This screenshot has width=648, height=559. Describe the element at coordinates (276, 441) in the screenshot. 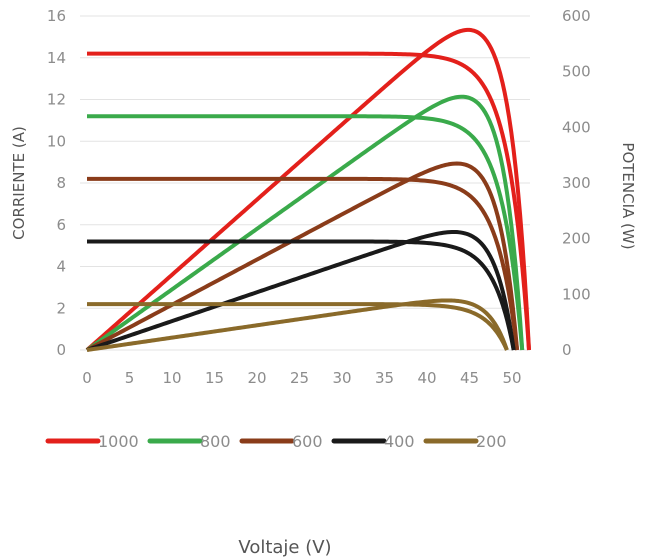

I see `legend: 1000 800 600 400 200` at that location.